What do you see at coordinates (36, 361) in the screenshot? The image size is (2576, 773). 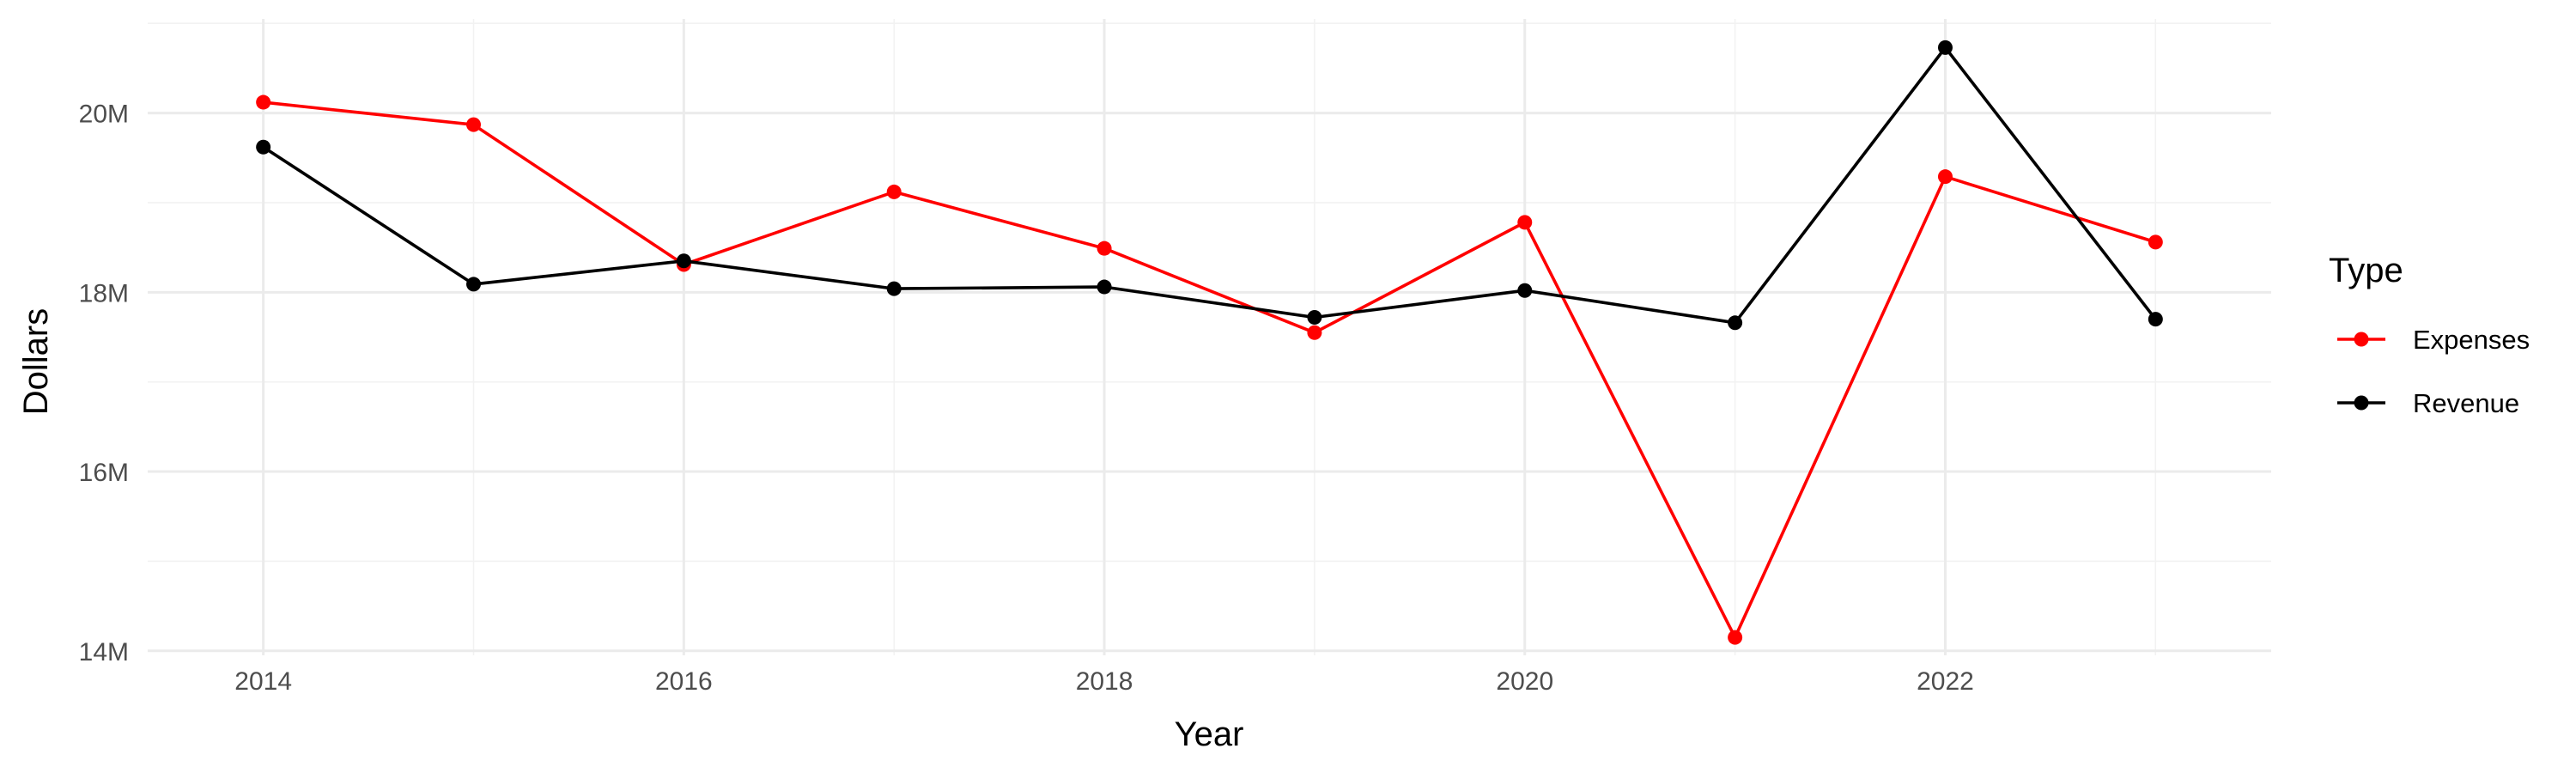 I see `y-axis-title: Dollars` at bounding box center [36, 361].